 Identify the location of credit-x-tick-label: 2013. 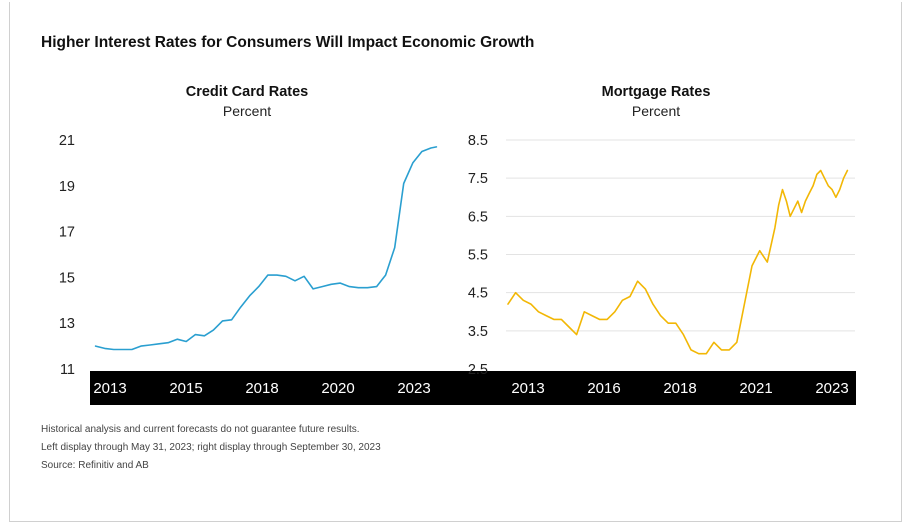
(109, 388).